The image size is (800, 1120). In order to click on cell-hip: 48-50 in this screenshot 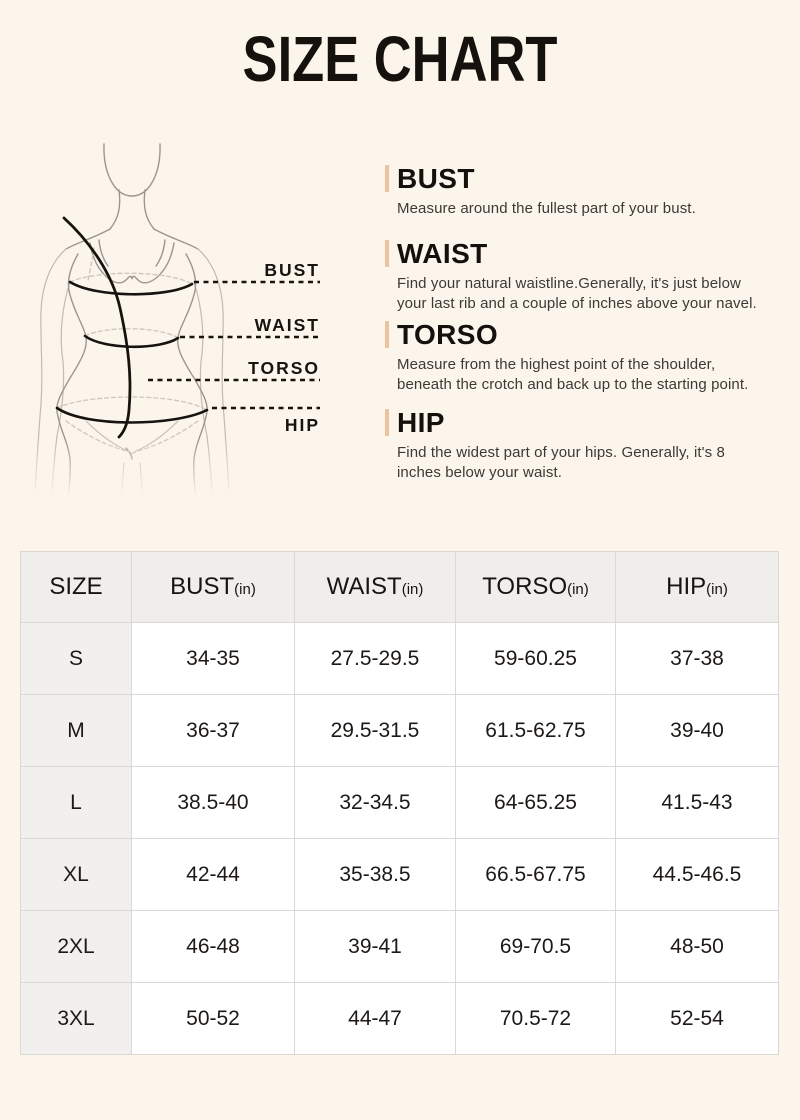, I will do `click(697, 946)`.